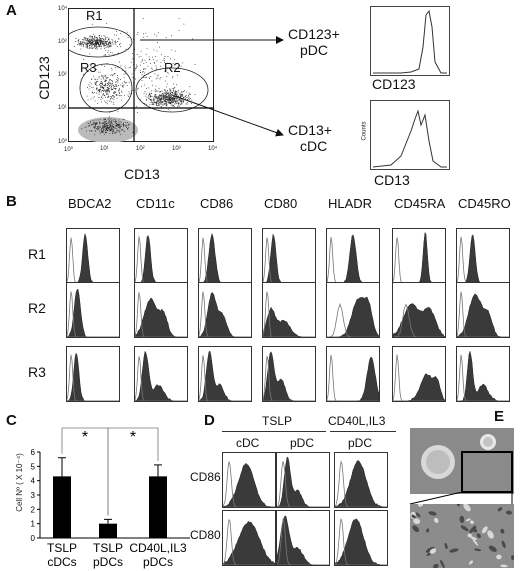 Image resolution: width=520 pixels, height=571 pixels. I want to click on category-label: CD40L,IL3, so click(158, 548).